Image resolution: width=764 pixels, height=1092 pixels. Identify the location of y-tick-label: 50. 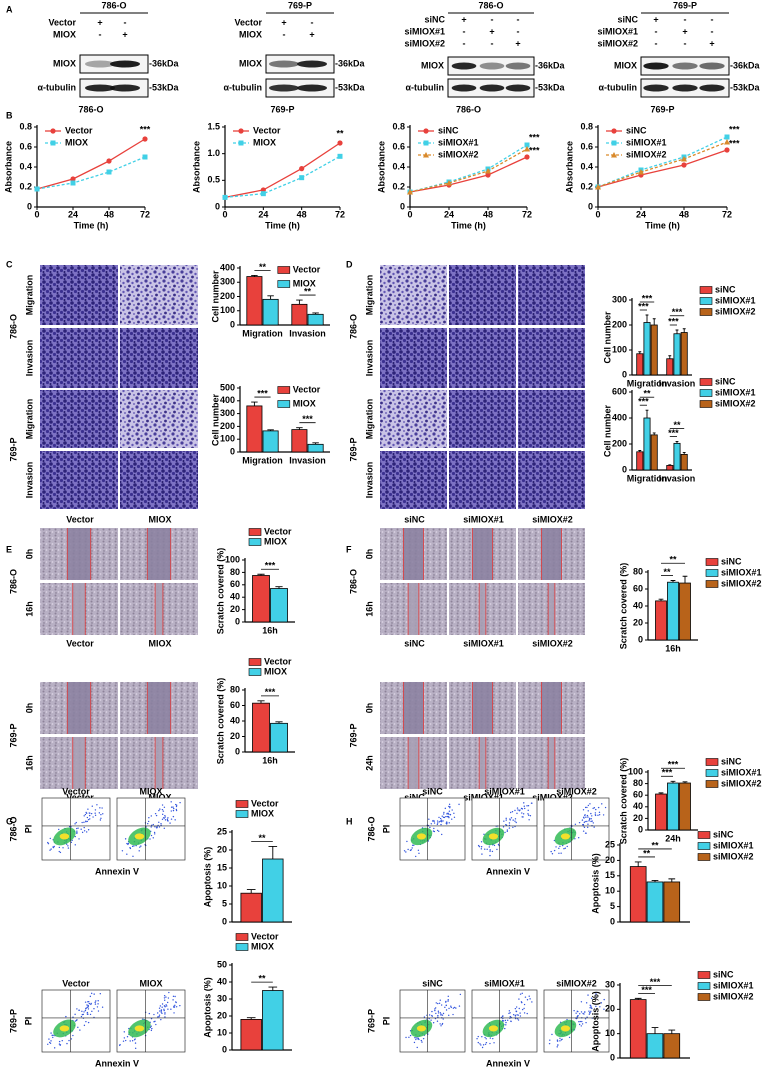
(222, 964).